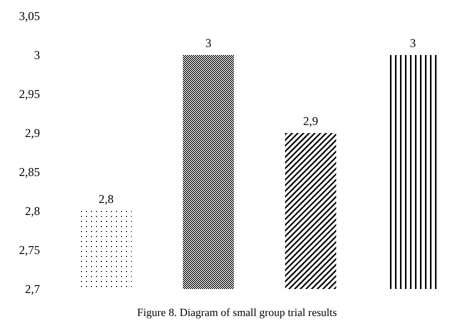 Image resolution: width=474 pixels, height=326 pixels. What do you see at coordinates (32, 211) in the screenshot?
I see `y-tick-label: 2,8` at bounding box center [32, 211].